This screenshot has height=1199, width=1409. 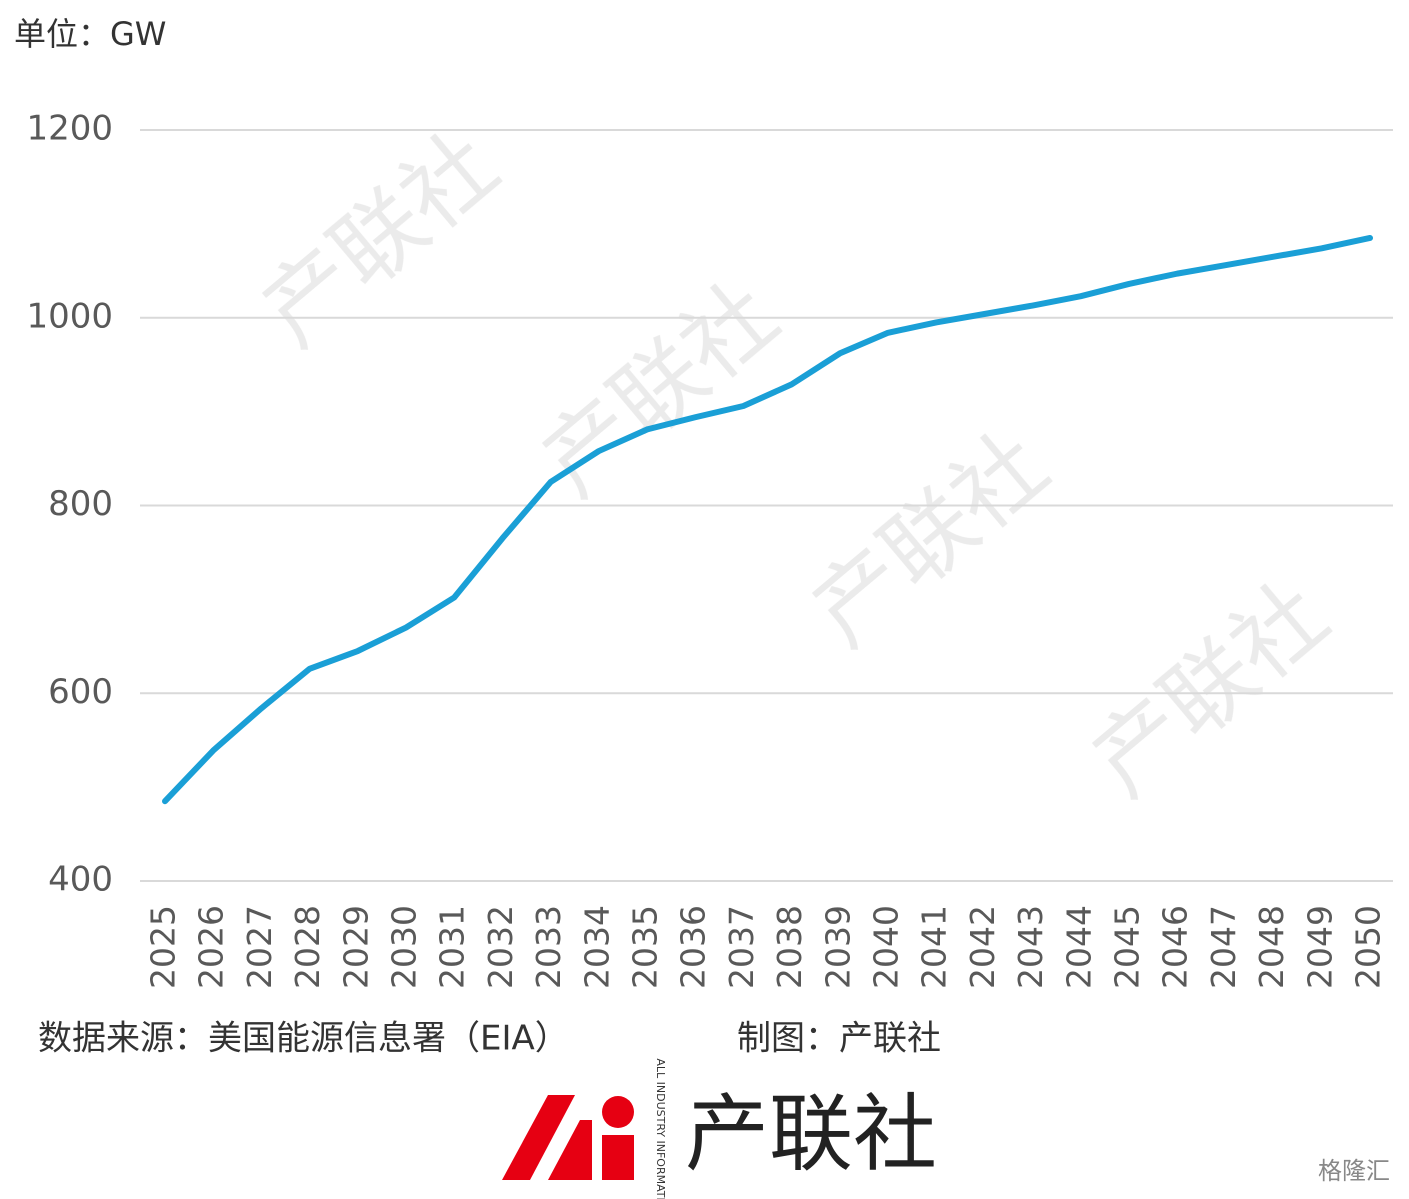 What do you see at coordinates (596, 947) in the screenshot?
I see `x-tick-label: 2034` at bounding box center [596, 947].